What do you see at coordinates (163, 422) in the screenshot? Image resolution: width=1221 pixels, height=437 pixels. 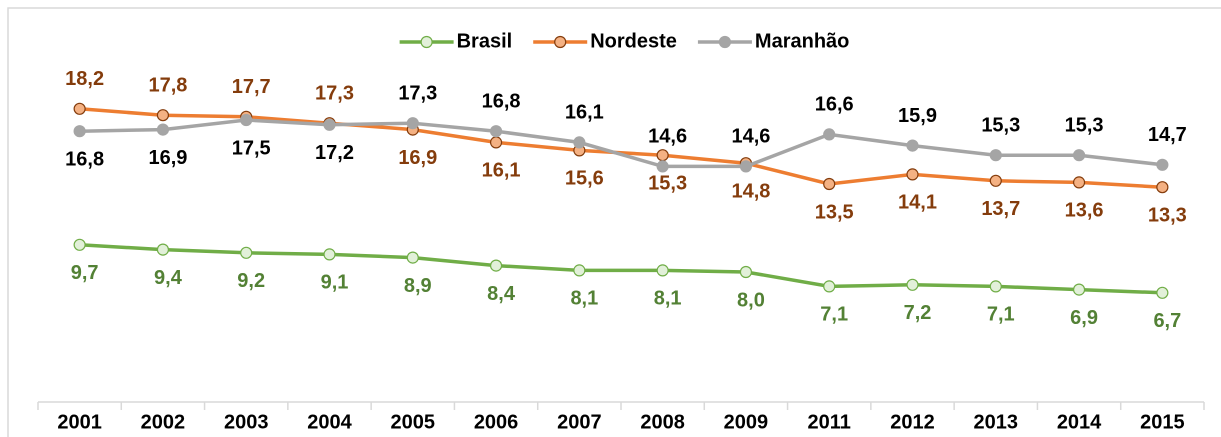 I see `x-tick-label: 2002` at bounding box center [163, 422].